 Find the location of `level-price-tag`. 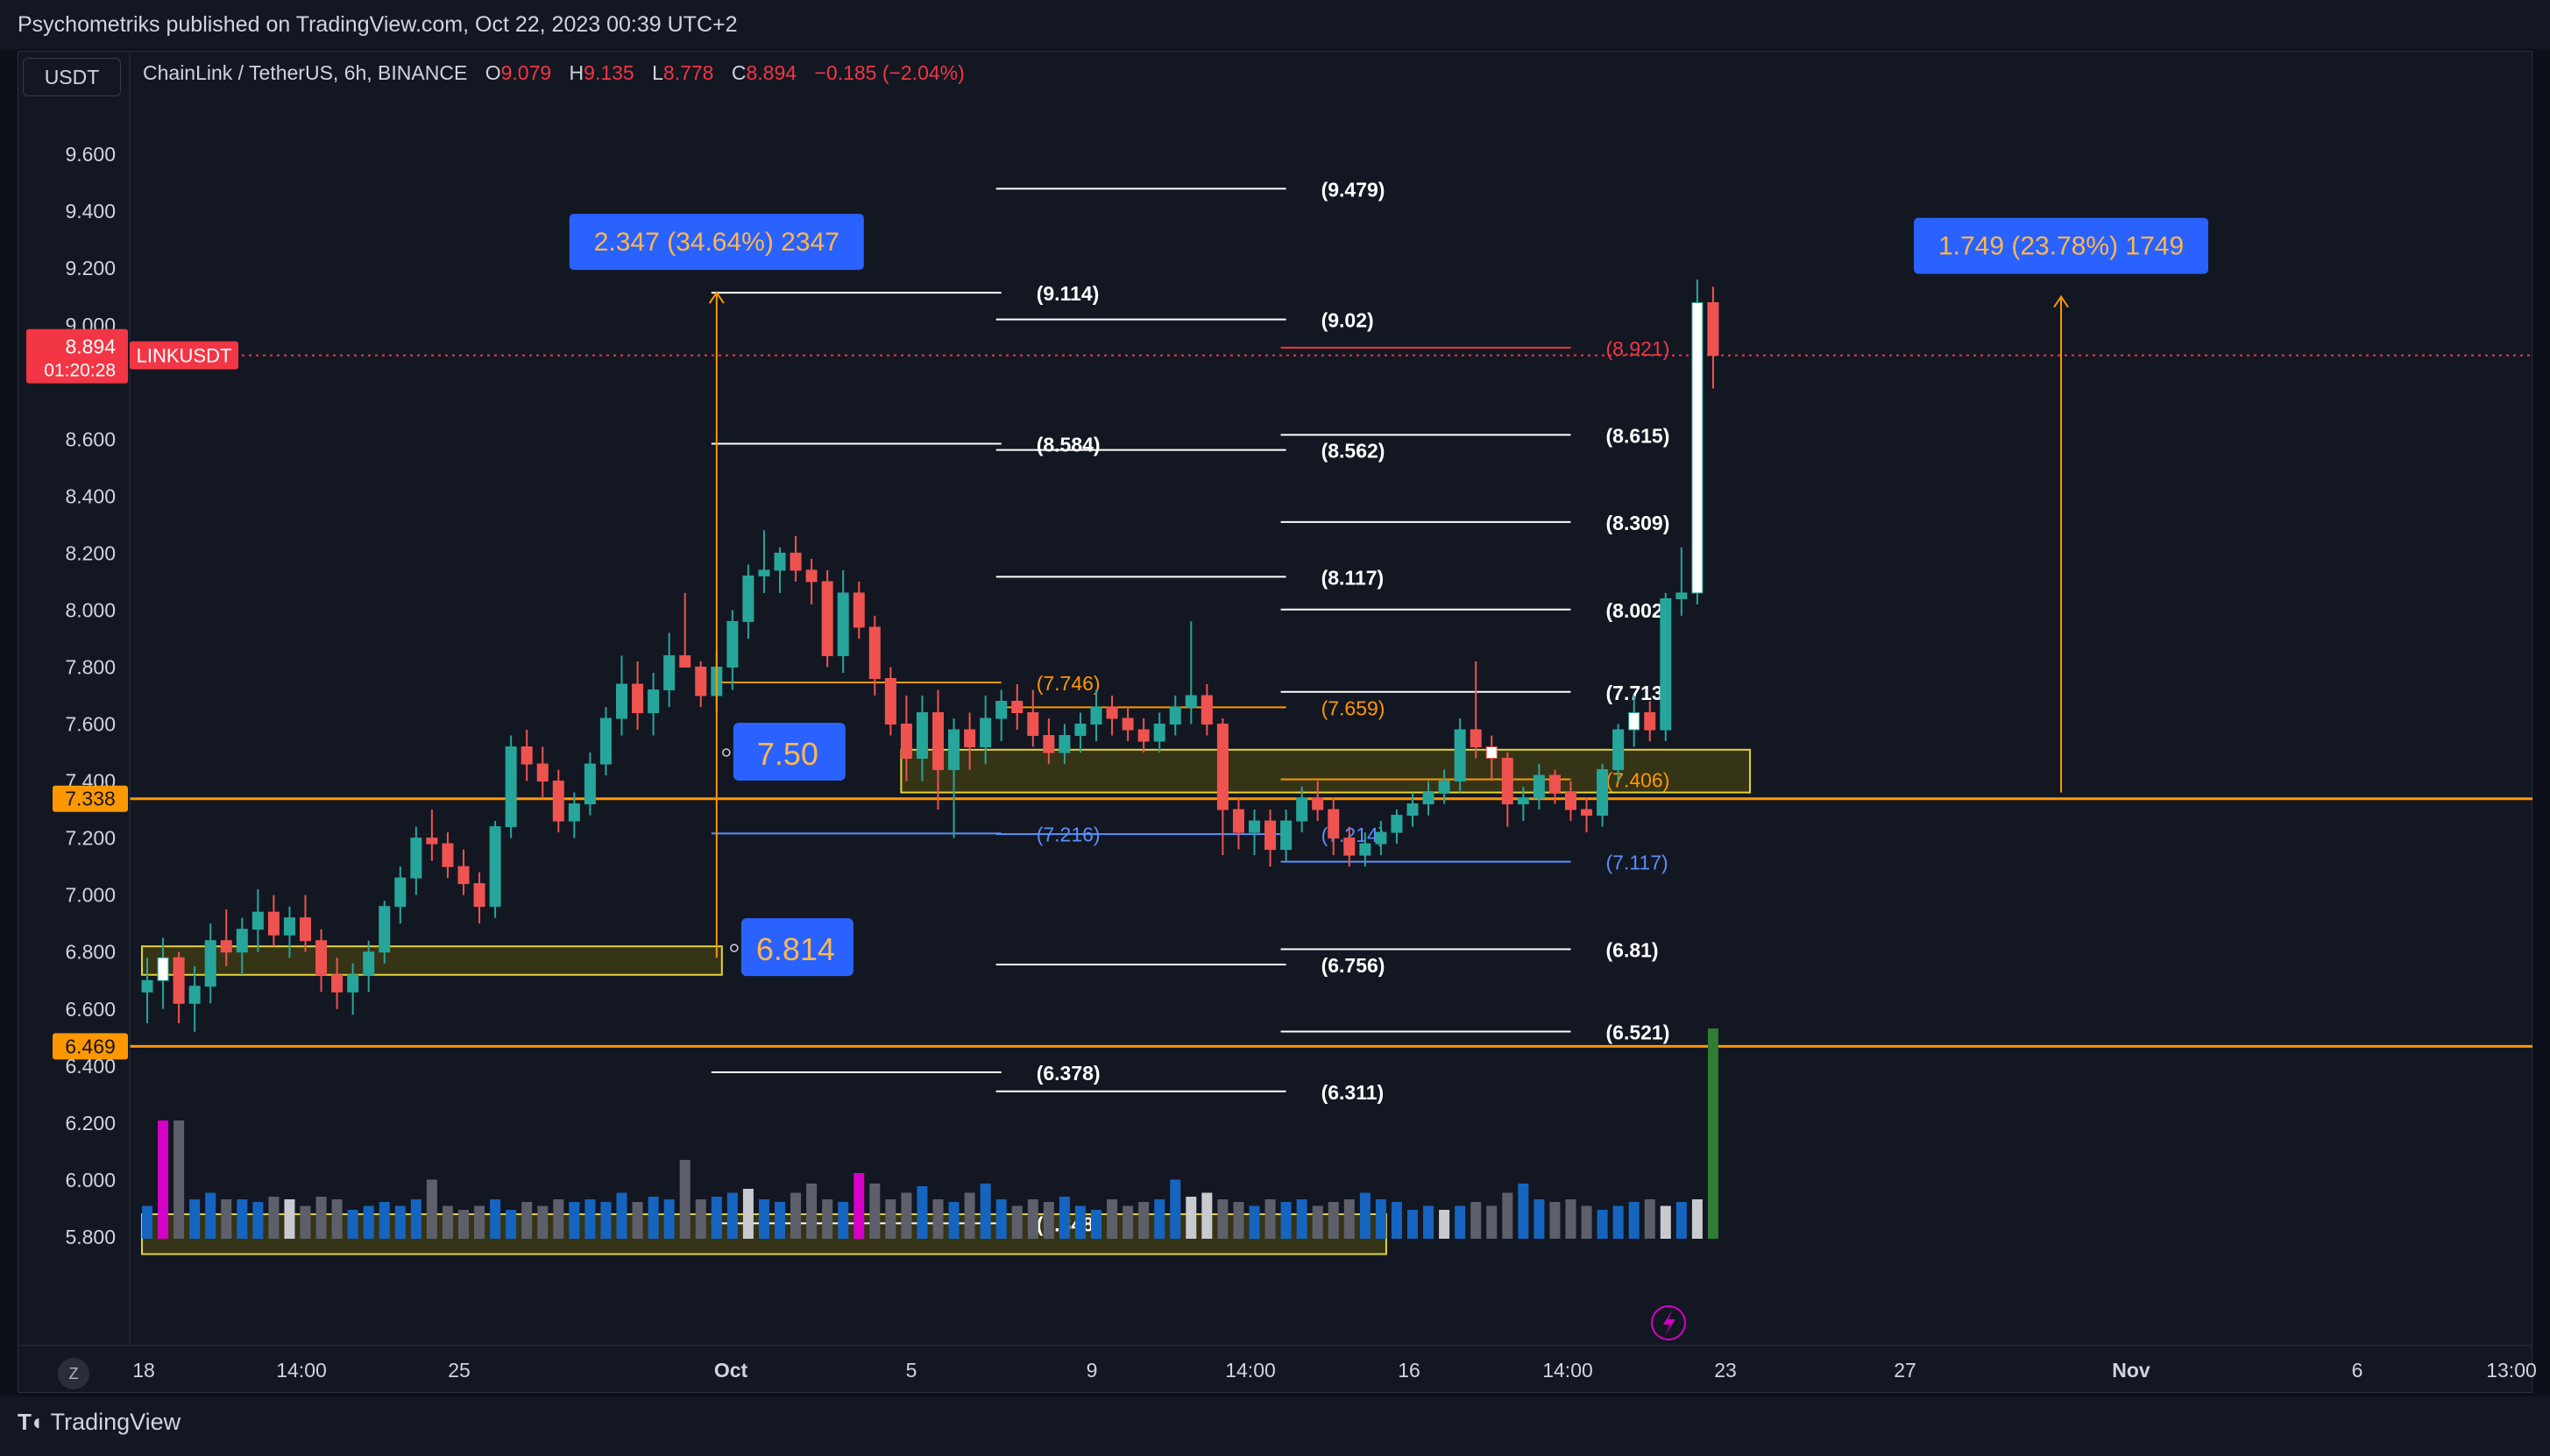

level-price-tag is located at coordinates (90, 798).